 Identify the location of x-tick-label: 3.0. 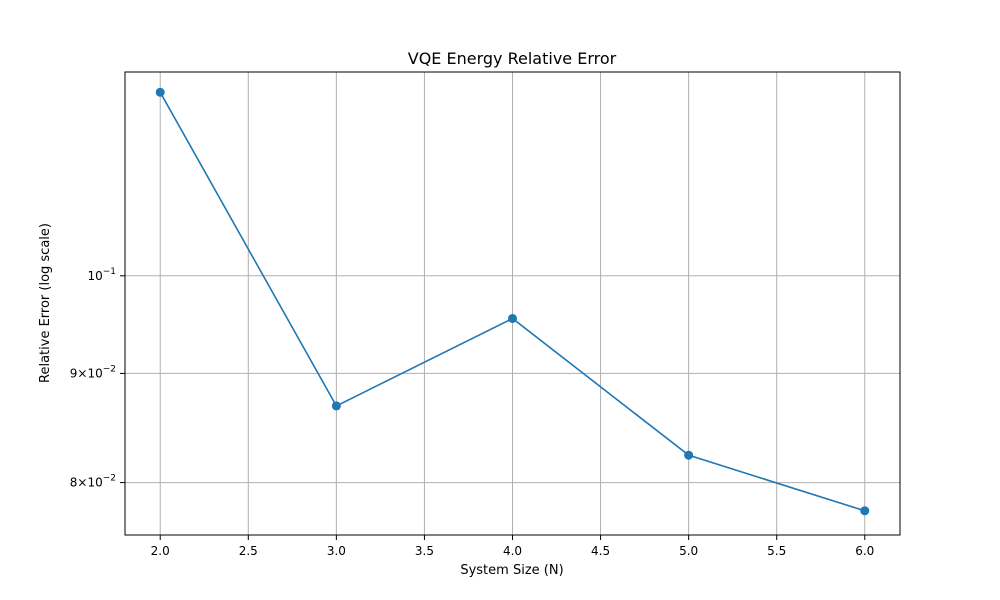
(336, 551).